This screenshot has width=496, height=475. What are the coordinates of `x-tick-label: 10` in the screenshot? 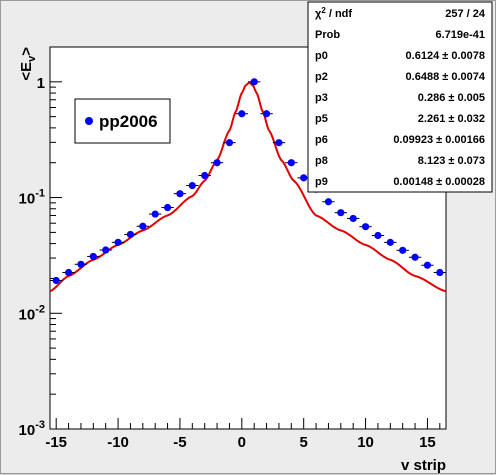 It's located at (365, 442).